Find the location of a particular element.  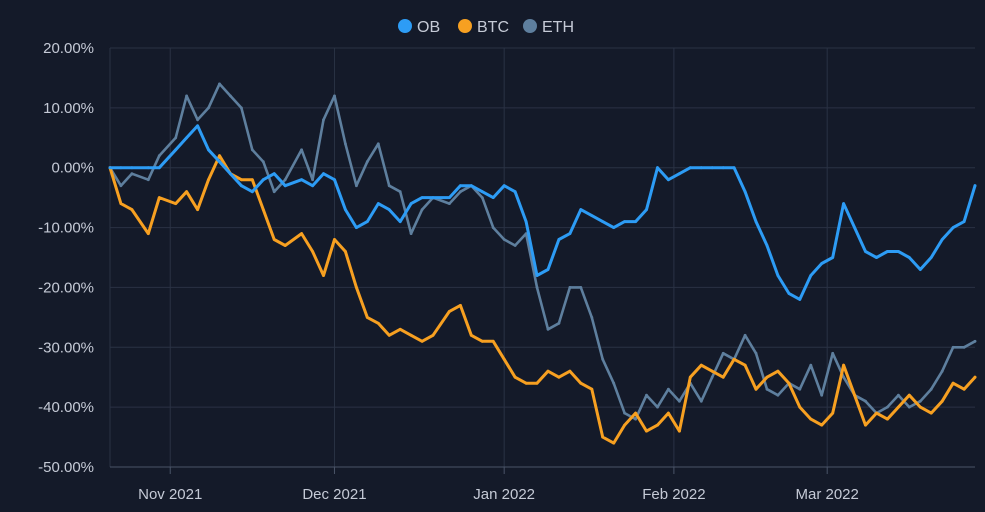

legend-label: ETH is located at coordinates (558, 27).